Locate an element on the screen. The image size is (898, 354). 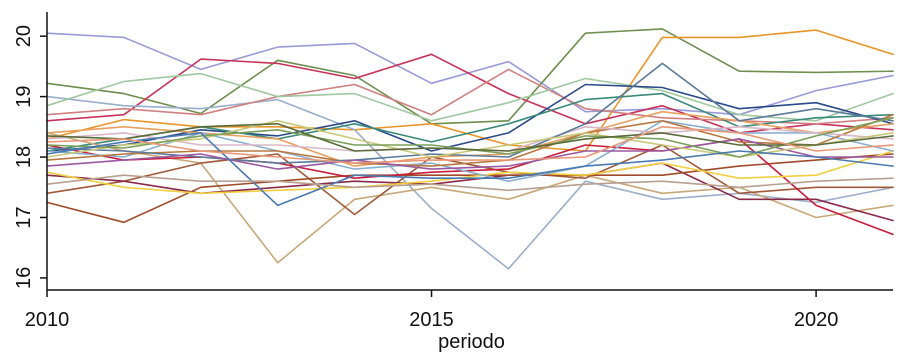
y-tick-label: 16 is located at coordinates (24, 278).